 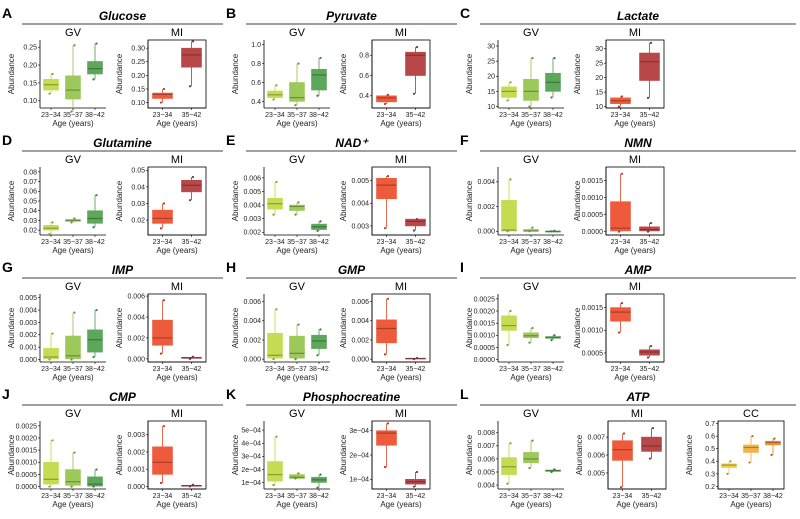 What do you see at coordinates (7, 140) in the screenshot?
I see `panel-label: D` at bounding box center [7, 140].